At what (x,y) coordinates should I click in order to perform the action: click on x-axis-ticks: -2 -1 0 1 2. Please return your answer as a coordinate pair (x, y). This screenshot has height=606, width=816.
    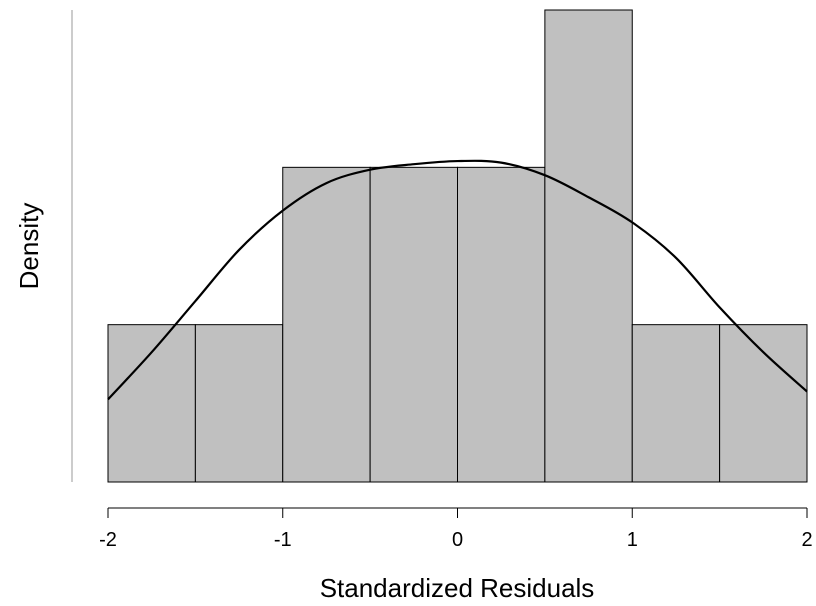
    Looking at the image, I should click on (456, 529).